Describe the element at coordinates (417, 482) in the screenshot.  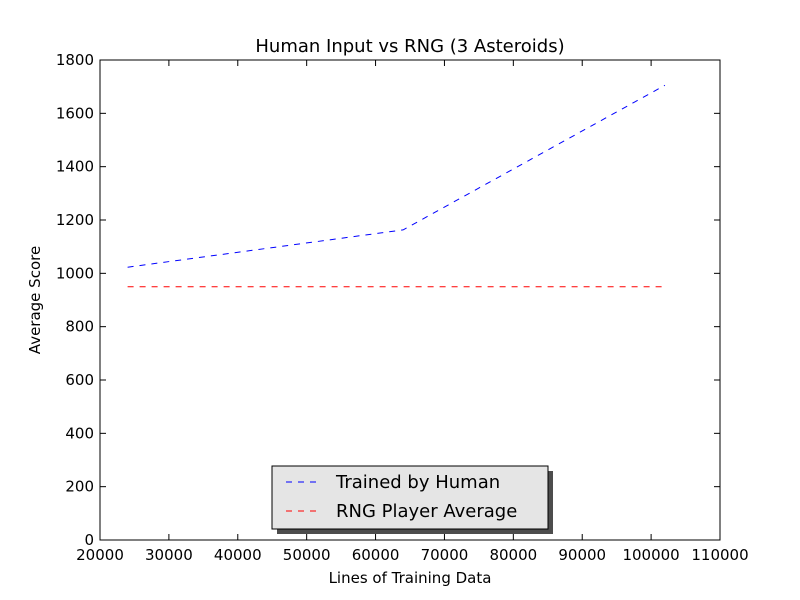
I see `legend-label-1: Trained by Human` at that location.